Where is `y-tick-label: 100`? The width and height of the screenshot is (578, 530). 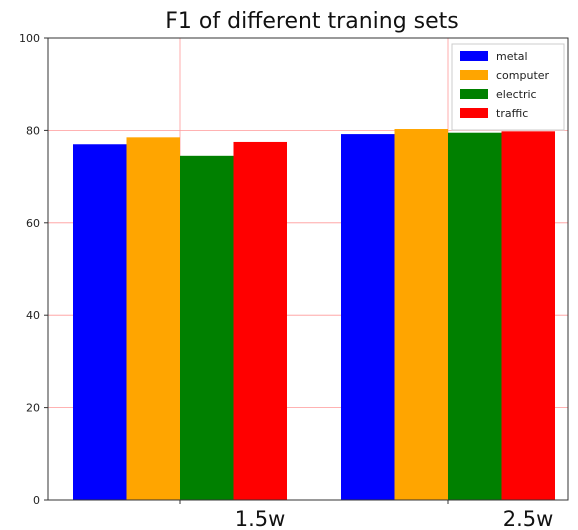 y-tick-label: 100 is located at coordinates (29, 38).